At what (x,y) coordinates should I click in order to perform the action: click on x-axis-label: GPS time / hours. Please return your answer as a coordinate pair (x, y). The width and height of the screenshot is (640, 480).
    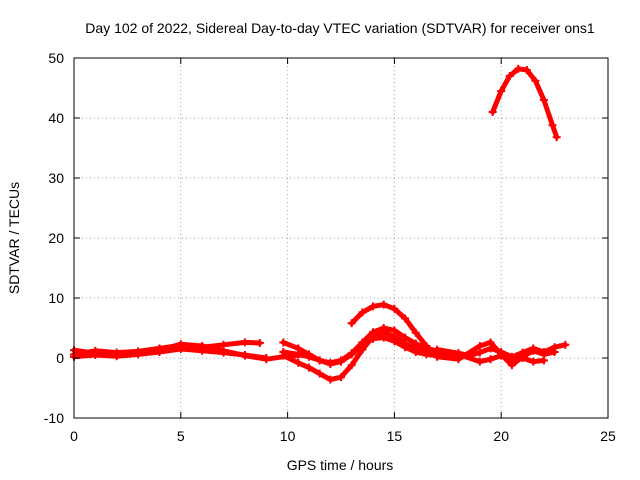
    Looking at the image, I should click on (340, 465).